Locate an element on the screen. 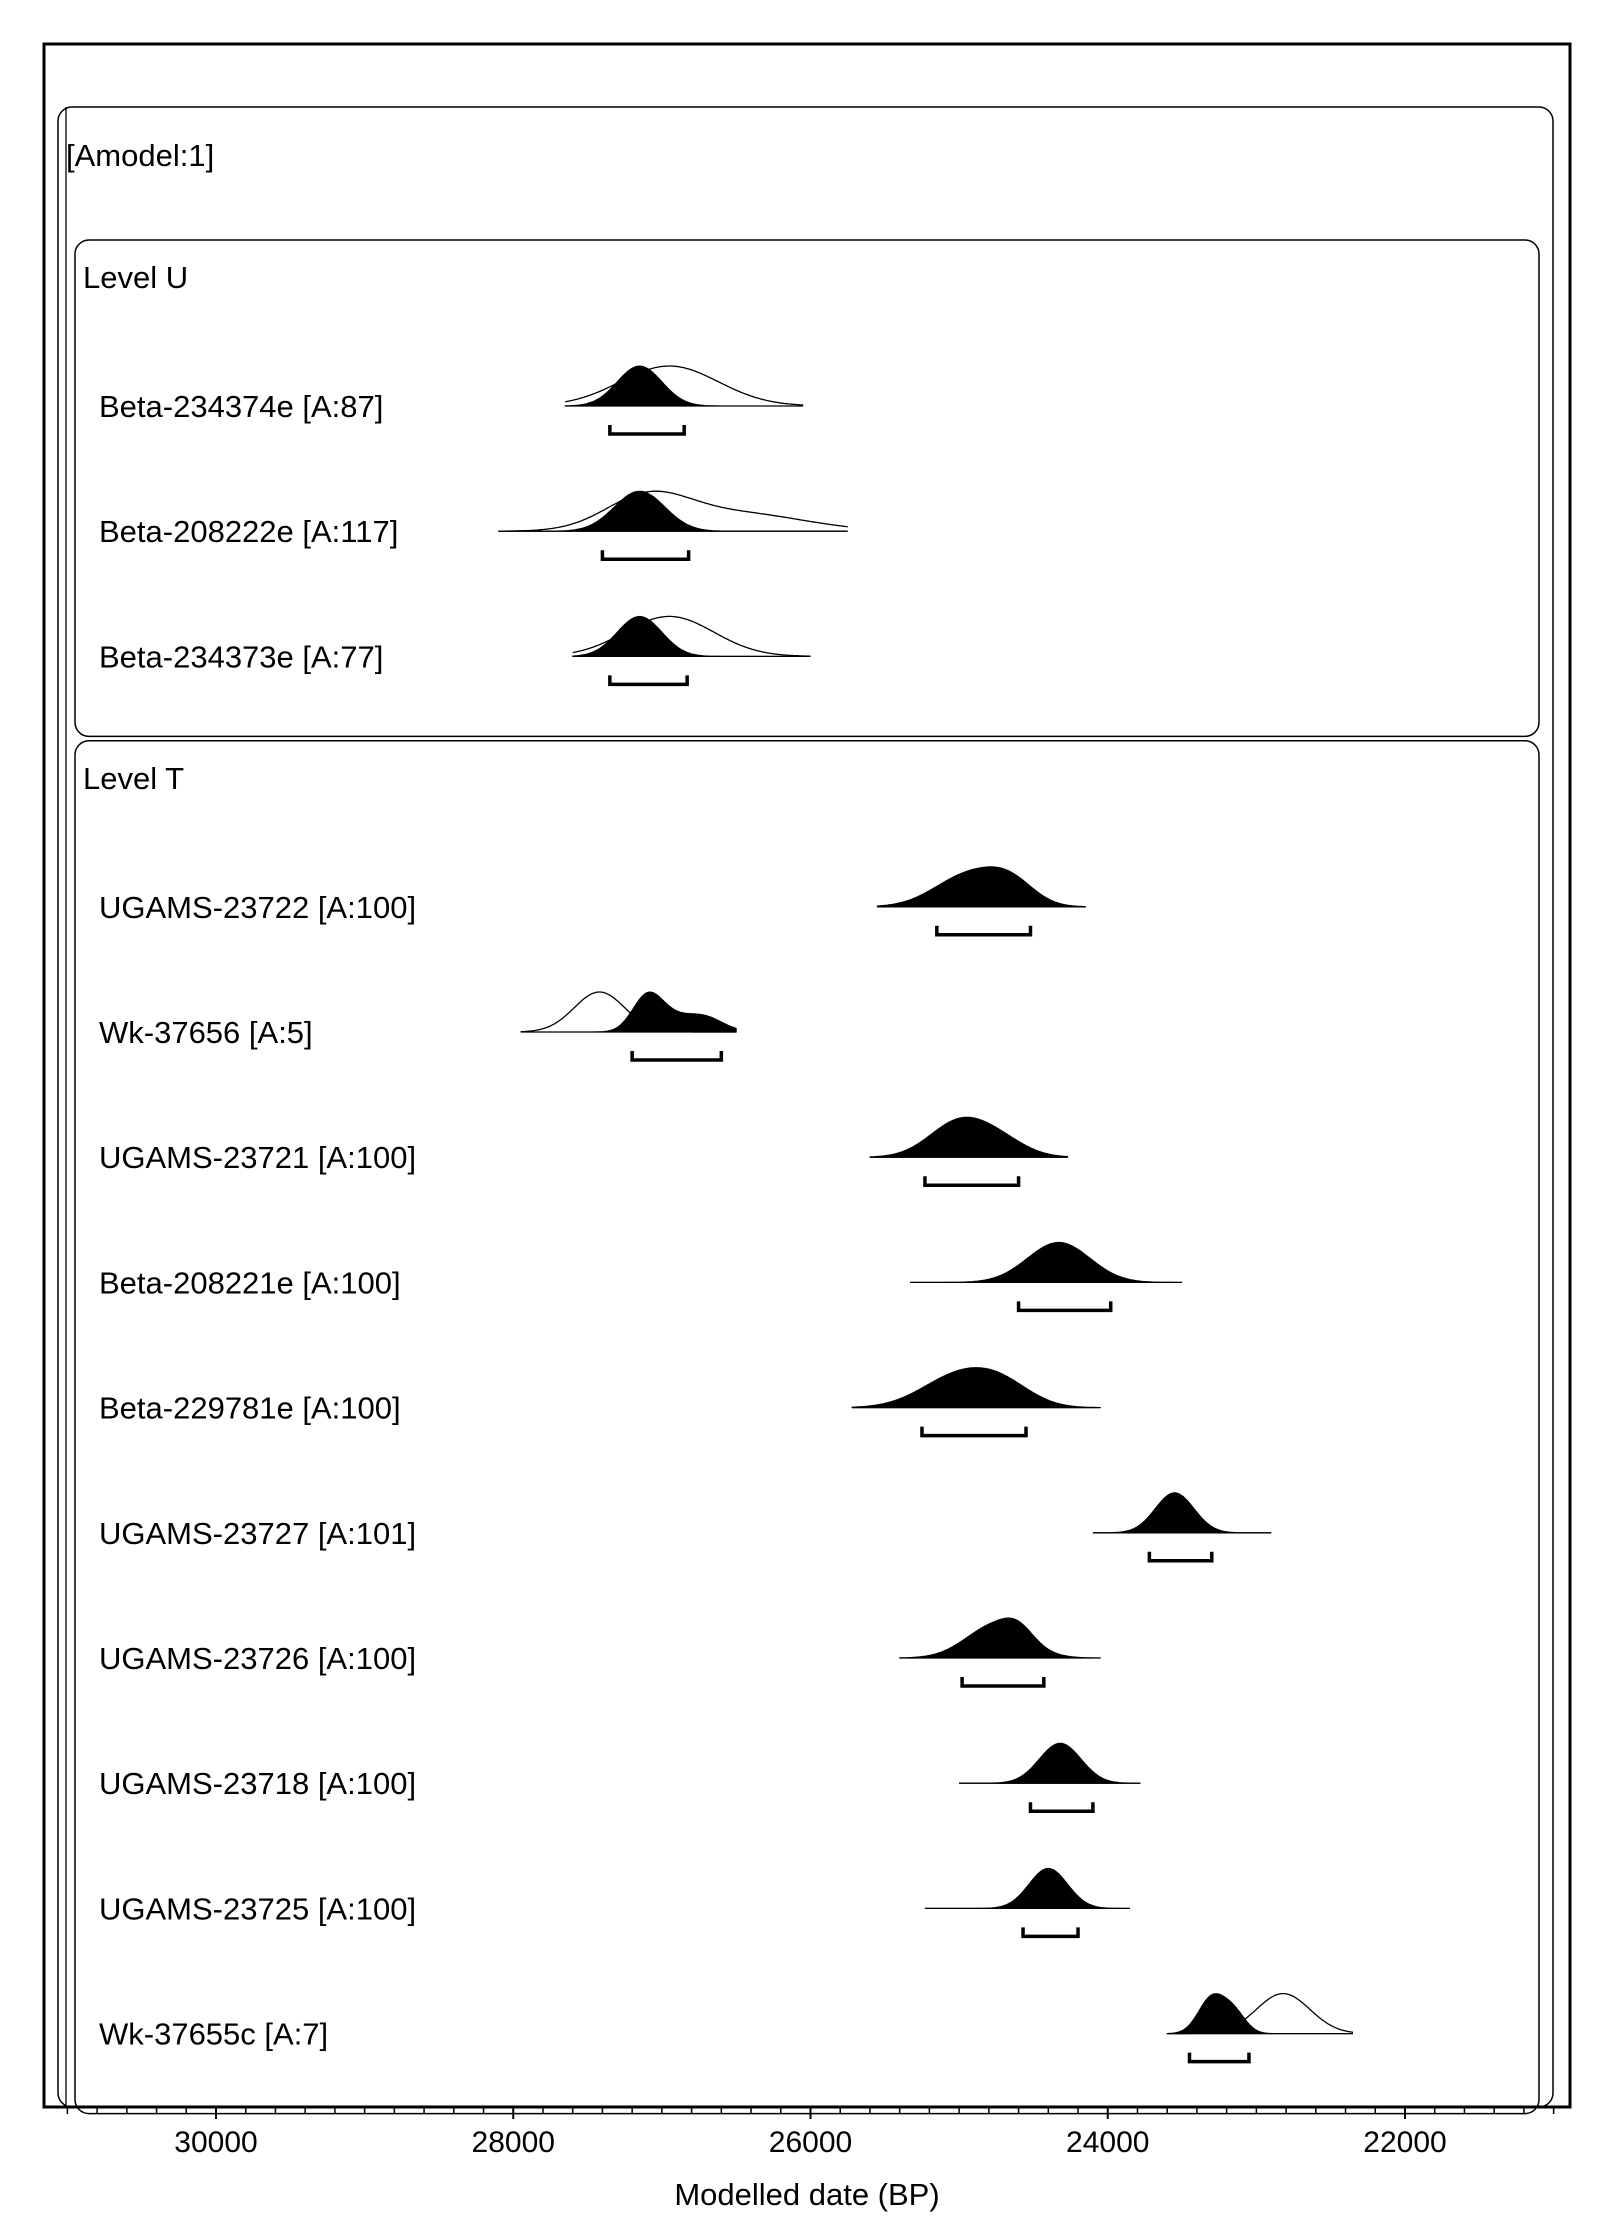  sample-row: Wk-37655c [A:7] is located at coordinates (726, 2028).